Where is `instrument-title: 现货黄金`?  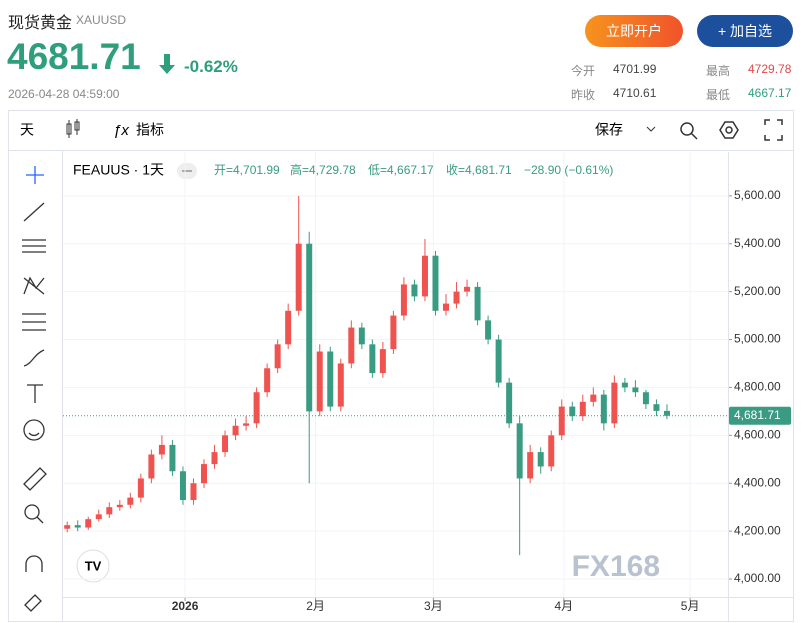
instrument-title: 现货黄金 is located at coordinates (40, 23).